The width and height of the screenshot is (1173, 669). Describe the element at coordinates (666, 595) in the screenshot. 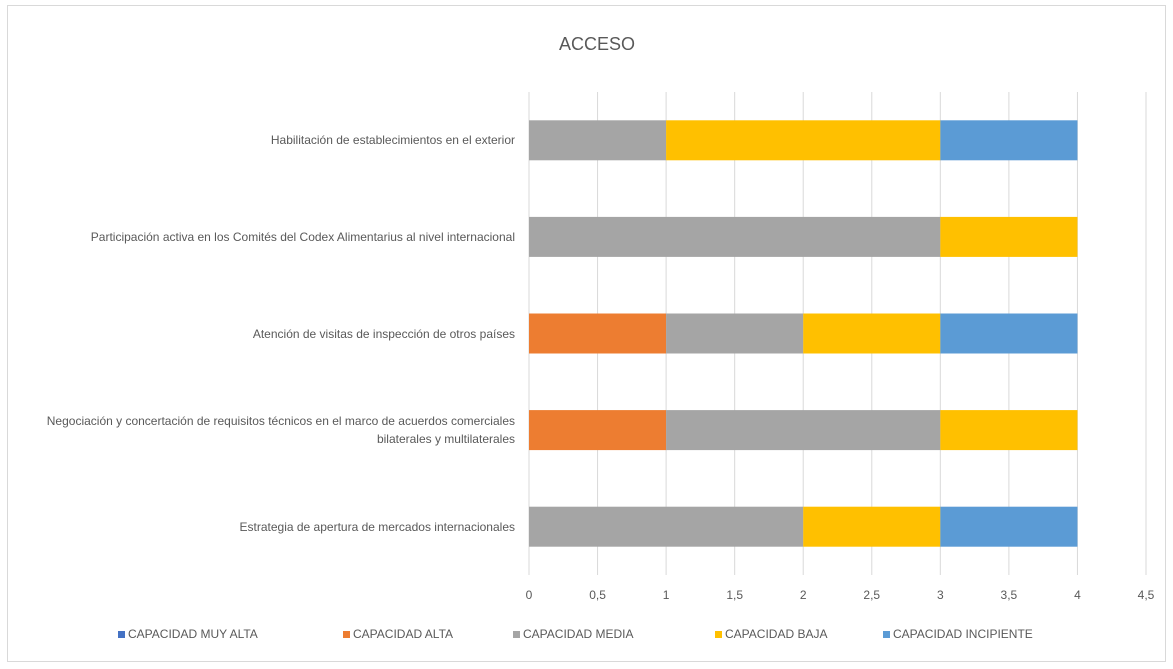

I see `x-tick-label: 1` at that location.